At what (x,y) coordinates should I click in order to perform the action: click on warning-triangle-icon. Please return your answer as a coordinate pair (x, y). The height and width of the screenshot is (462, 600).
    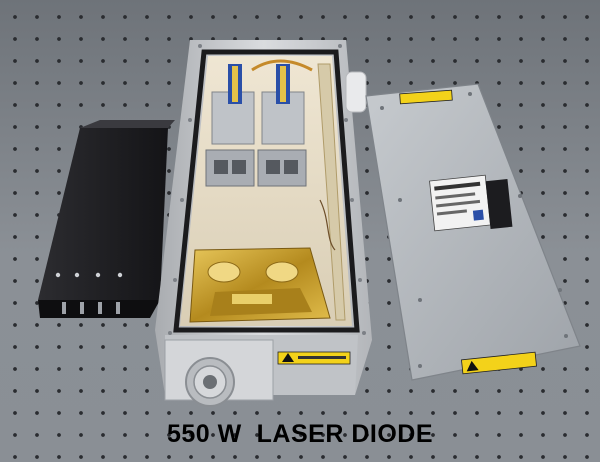
    Looking at the image, I should click on (288, 357).